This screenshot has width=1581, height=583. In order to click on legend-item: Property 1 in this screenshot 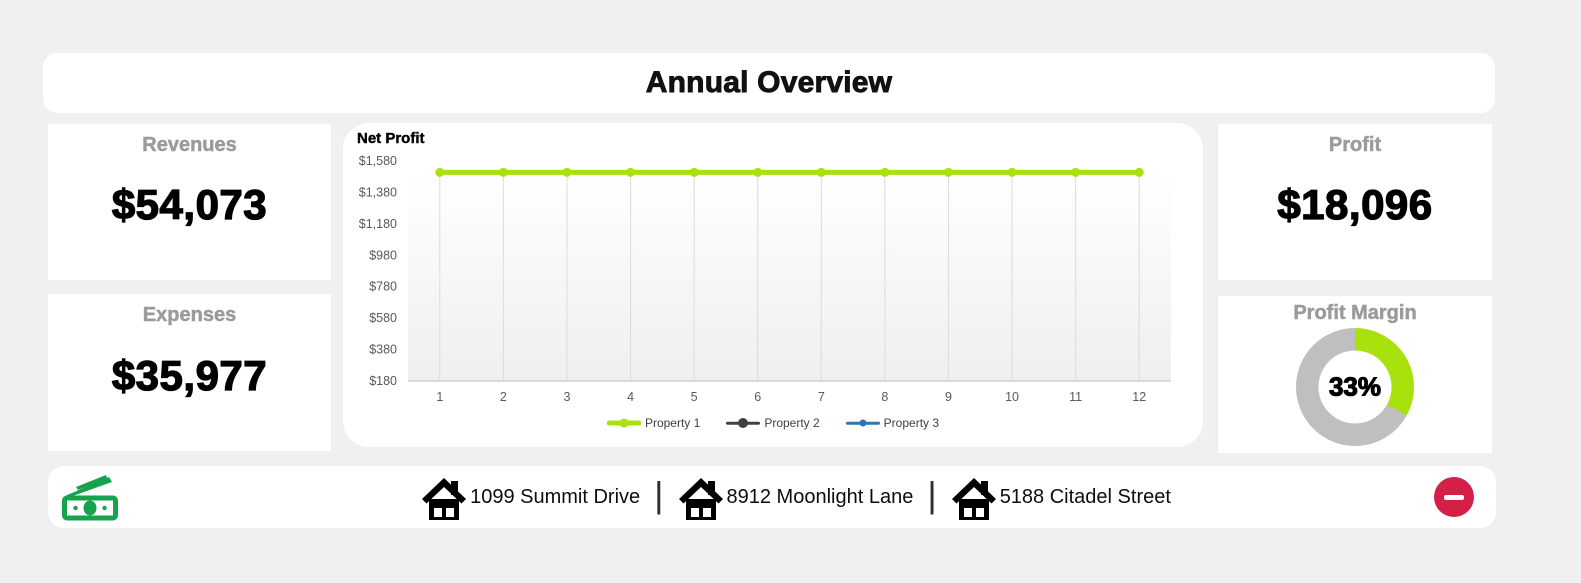, I will do `click(653, 423)`.